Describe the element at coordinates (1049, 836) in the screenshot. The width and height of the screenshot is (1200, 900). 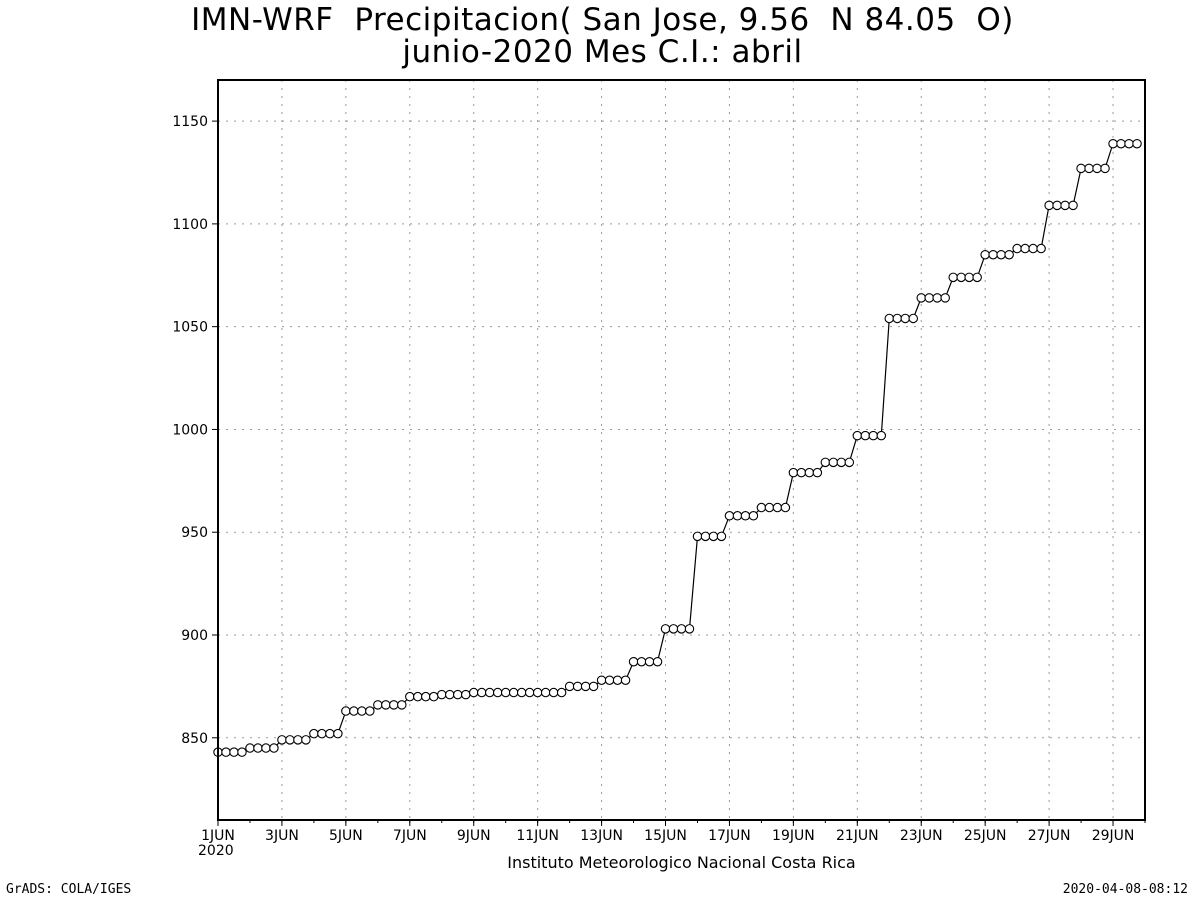
I see `x-tick-label: 27JUN` at that location.